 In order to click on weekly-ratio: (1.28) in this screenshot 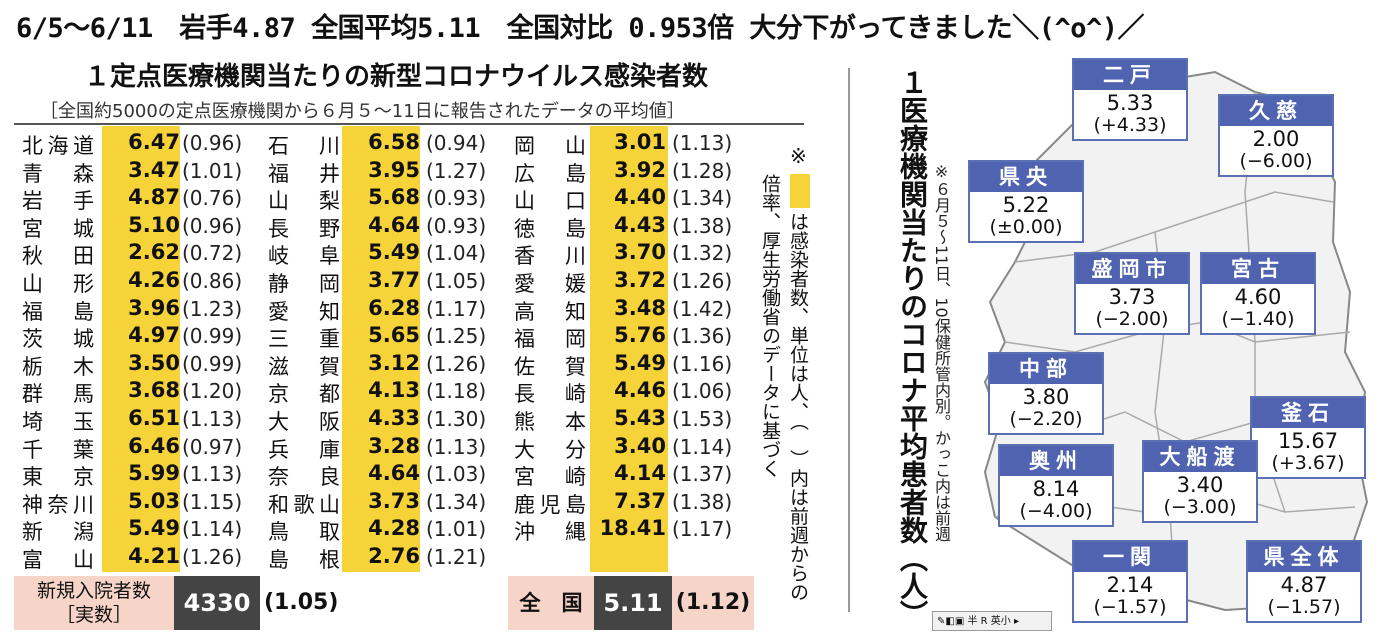, I will do `click(702, 170)`.